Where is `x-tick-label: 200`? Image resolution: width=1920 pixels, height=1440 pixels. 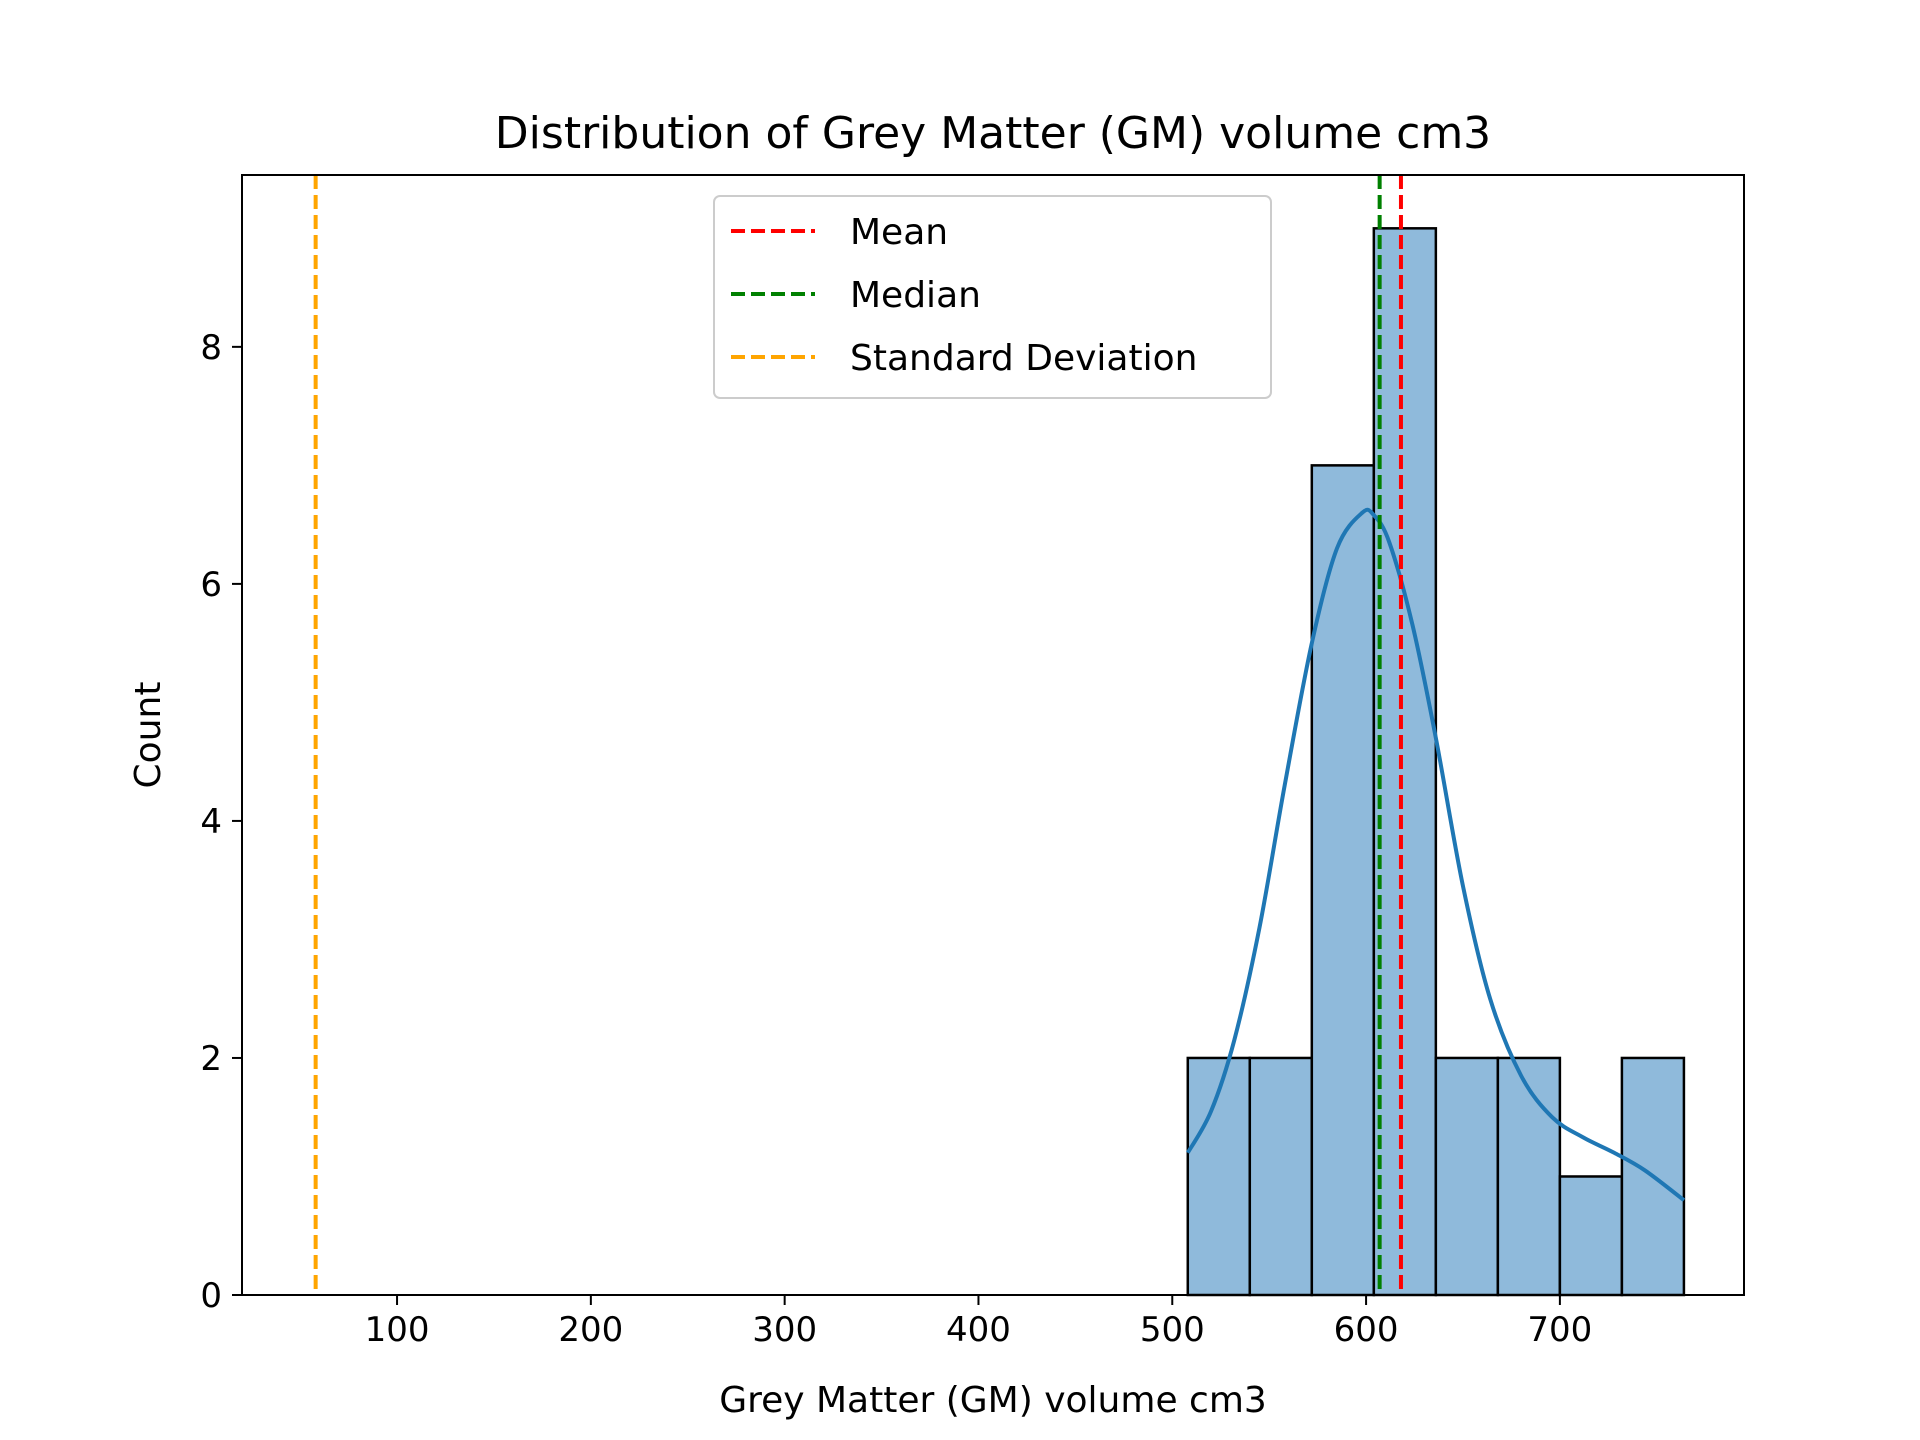
x-tick-label: 200 is located at coordinates (590, 1330).